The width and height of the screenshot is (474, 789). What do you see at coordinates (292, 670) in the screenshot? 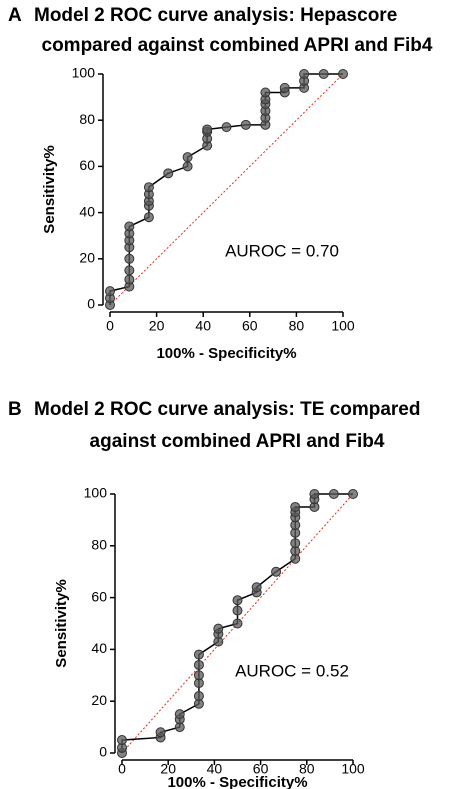
I see `annotation: AUROC = 0.52` at bounding box center [292, 670].